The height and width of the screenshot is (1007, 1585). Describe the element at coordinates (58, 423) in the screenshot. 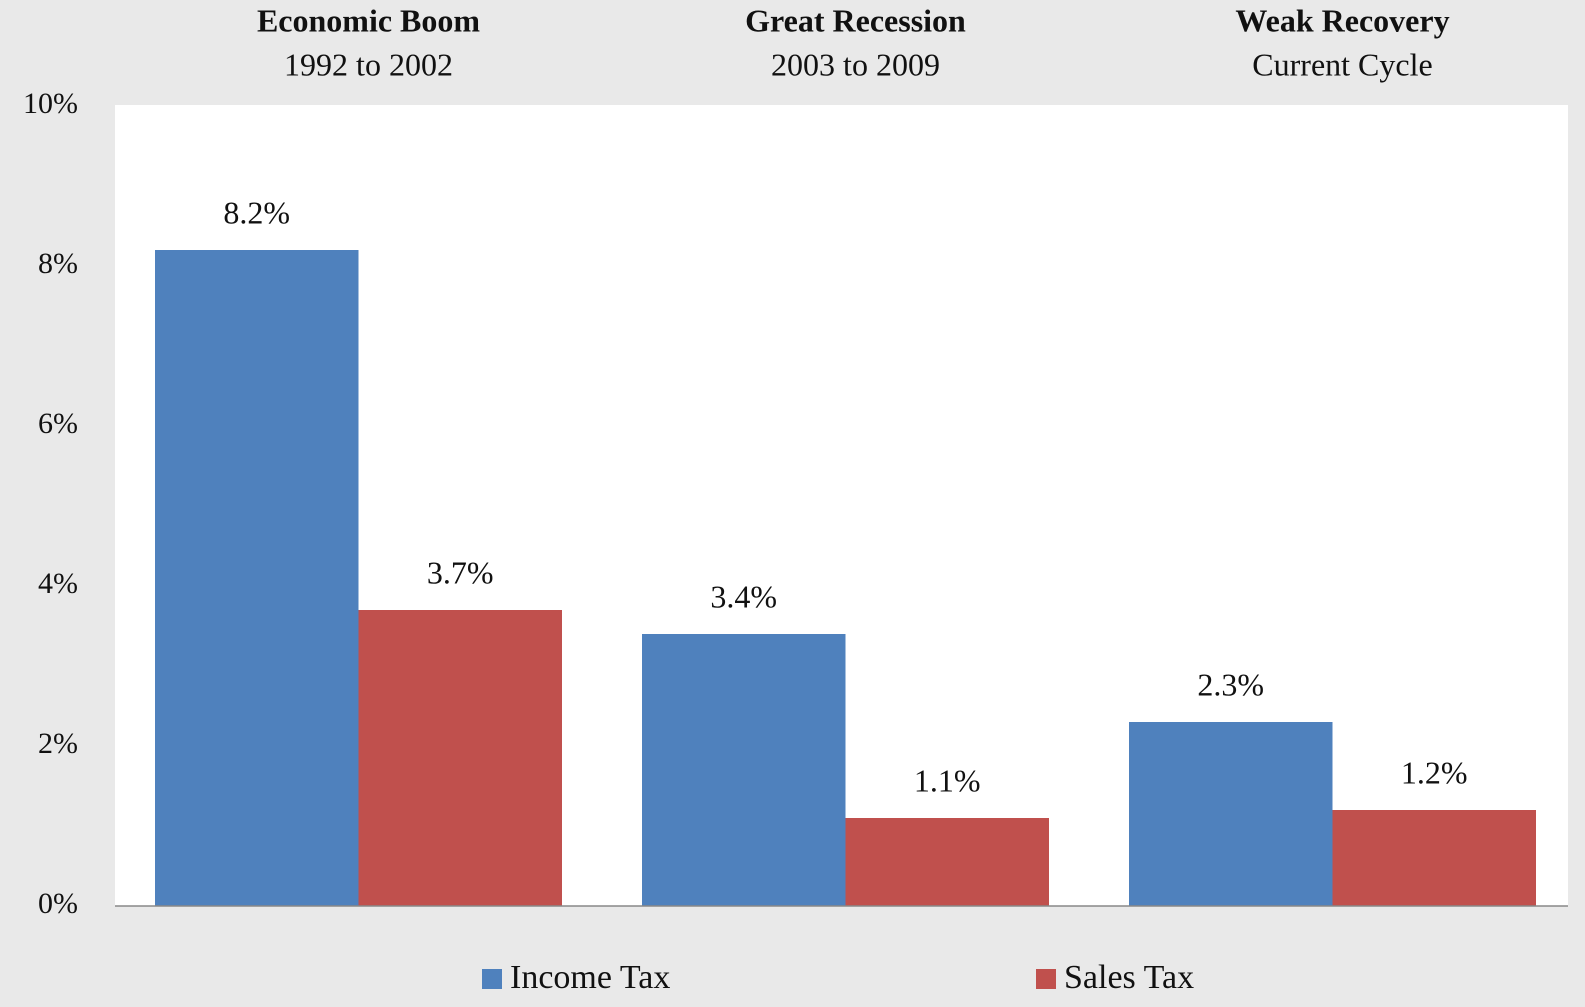

I see `y-tick-label: 6%` at that location.